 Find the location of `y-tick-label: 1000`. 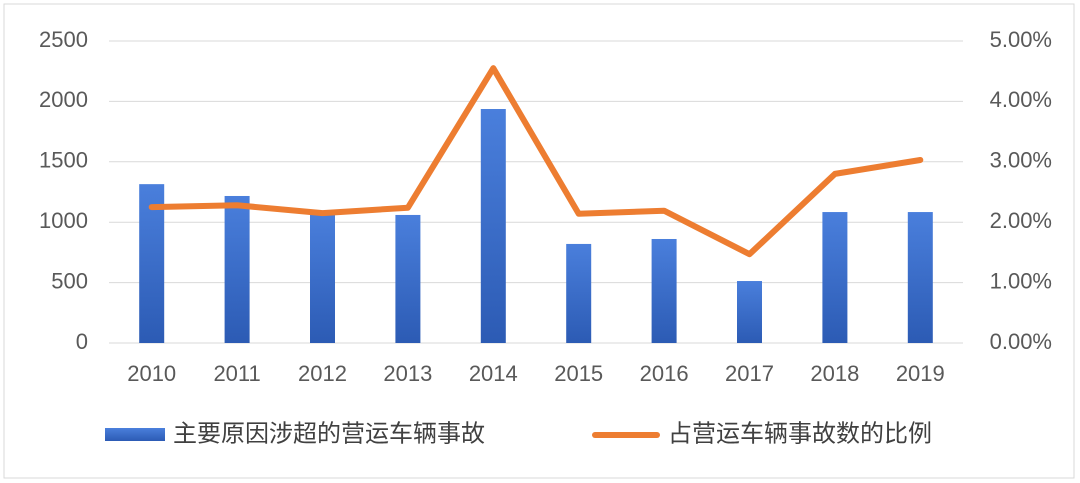

y-tick-label: 1000 is located at coordinates (63, 220).